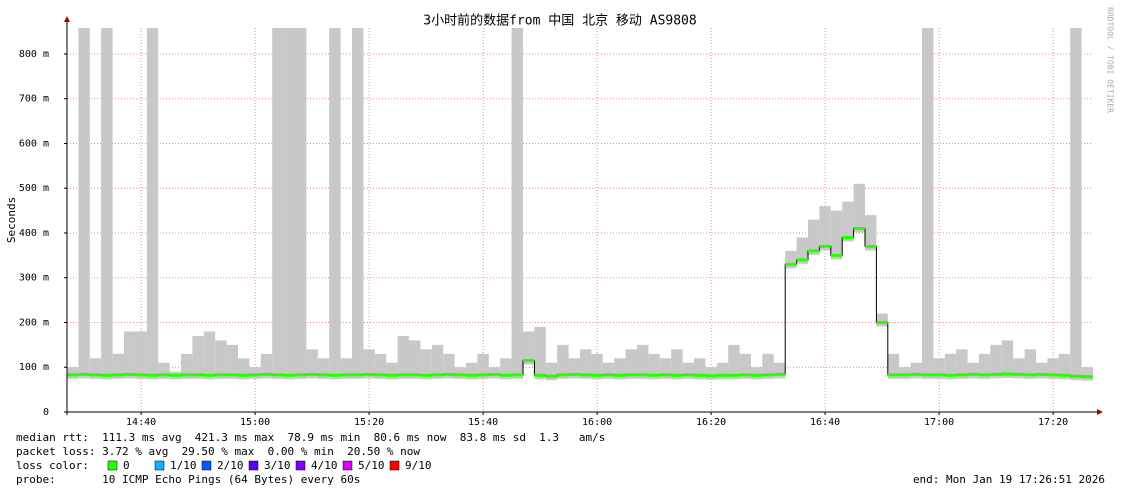 The image size is (1121, 494). I want to click on loss-legend-label: 4/10, so click(324, 465).